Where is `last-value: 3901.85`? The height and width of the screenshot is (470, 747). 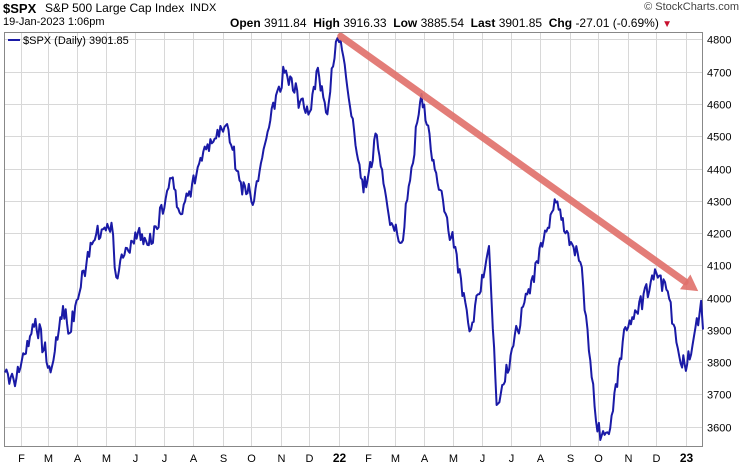
last-value: 3901.85 is located at coordinates (520, 23).